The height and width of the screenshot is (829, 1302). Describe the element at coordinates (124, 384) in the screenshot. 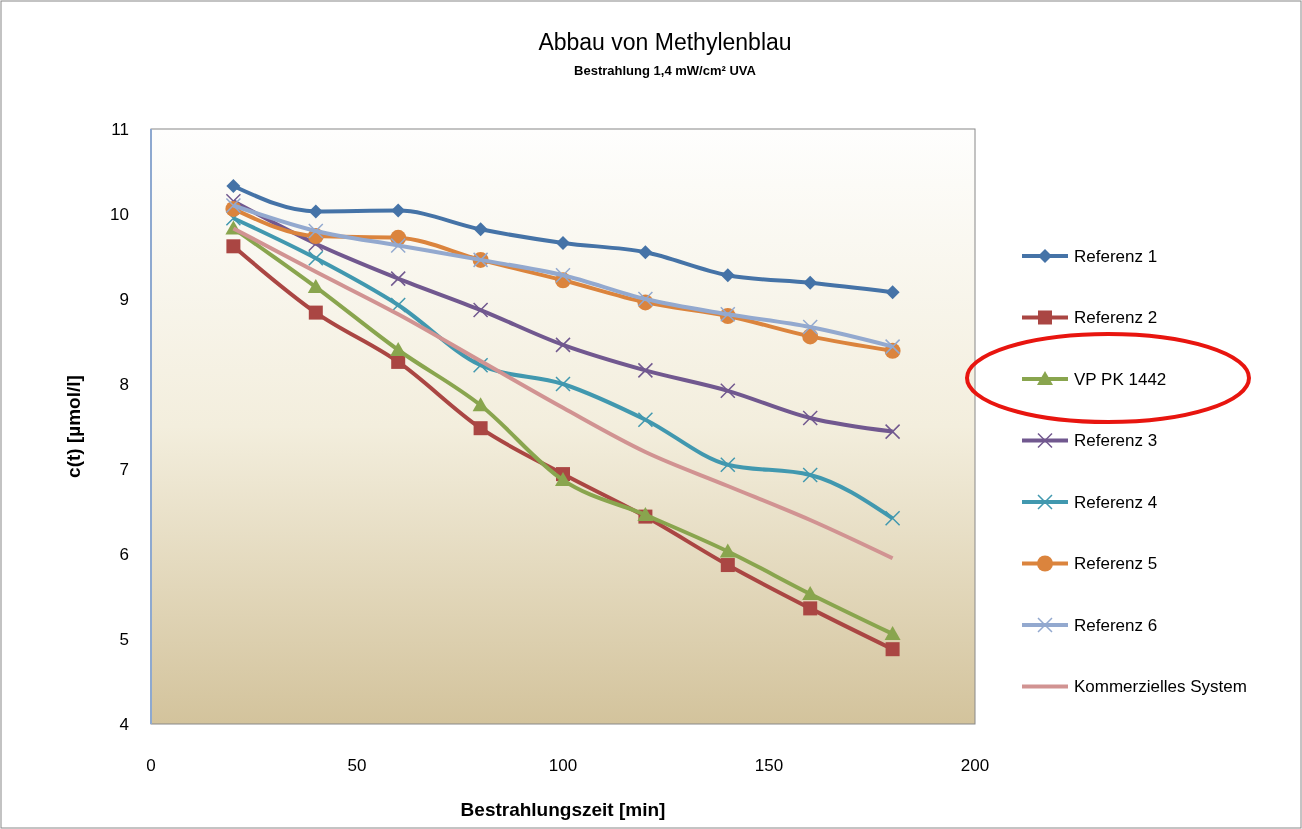

I see `y-tick-label: 8` at that location.